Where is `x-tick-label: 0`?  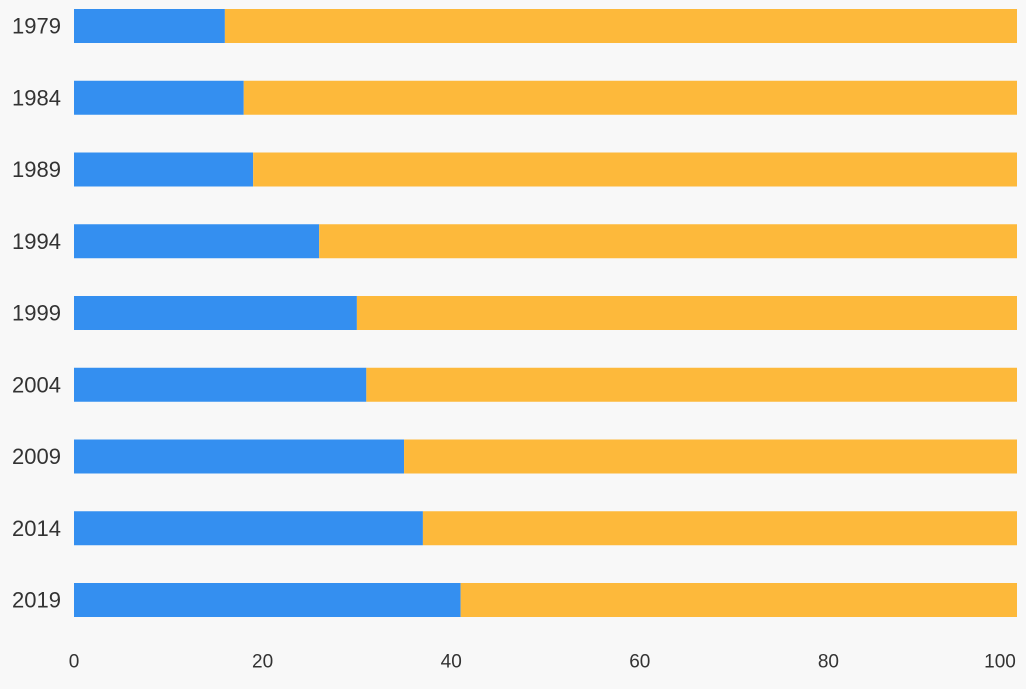
x-tick-label: 0 is located at coordinates (74, 662).